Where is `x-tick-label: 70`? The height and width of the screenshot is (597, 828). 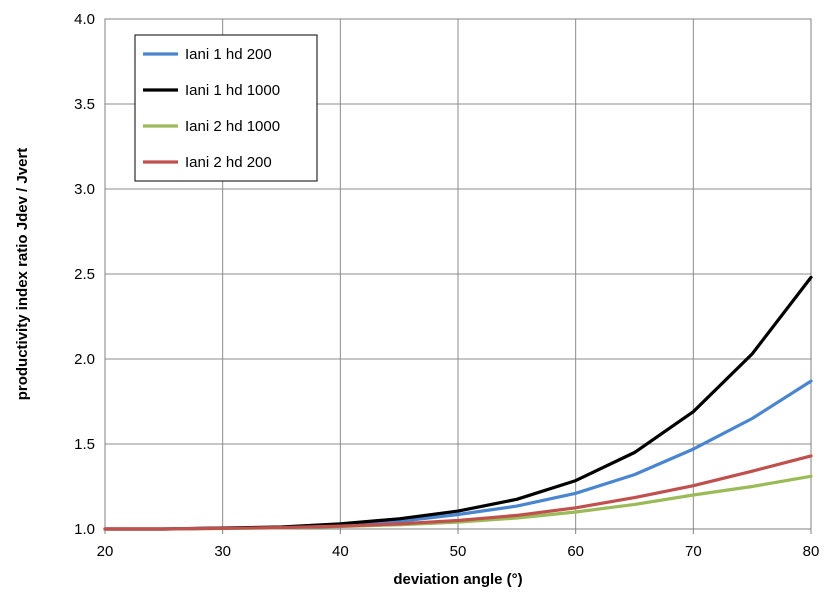 x-tick-label: 70 is located at coordinates (693, 551).